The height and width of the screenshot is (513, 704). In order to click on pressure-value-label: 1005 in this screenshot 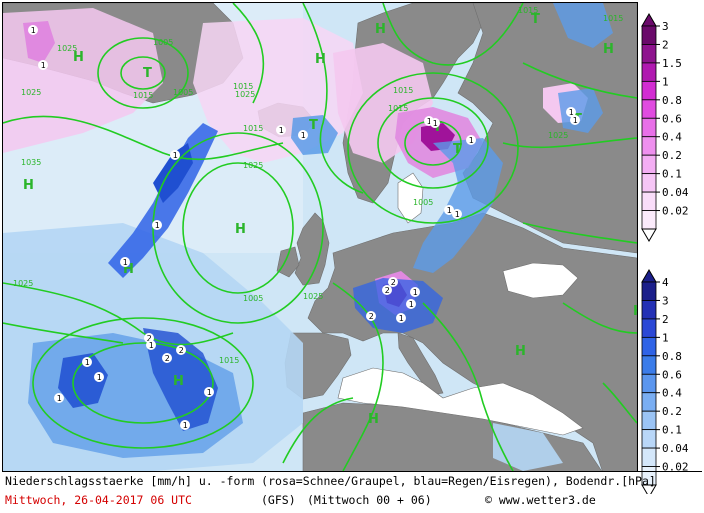, I will do `click(183, 92)`.